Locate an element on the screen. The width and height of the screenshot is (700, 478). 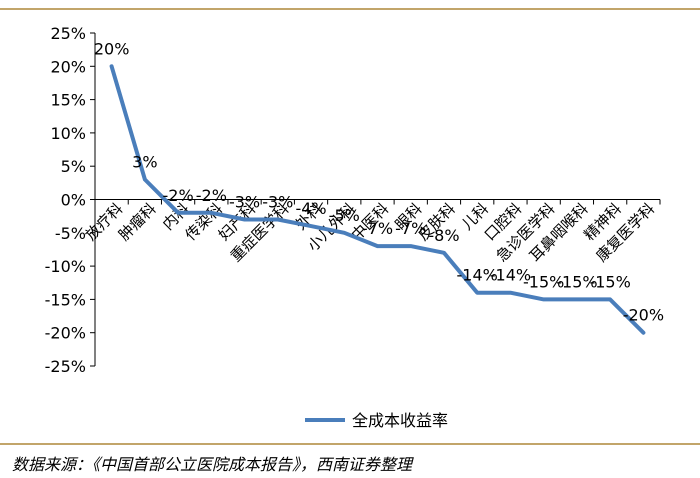
y-tick-label: -15% is located at coordinates (65, 299).